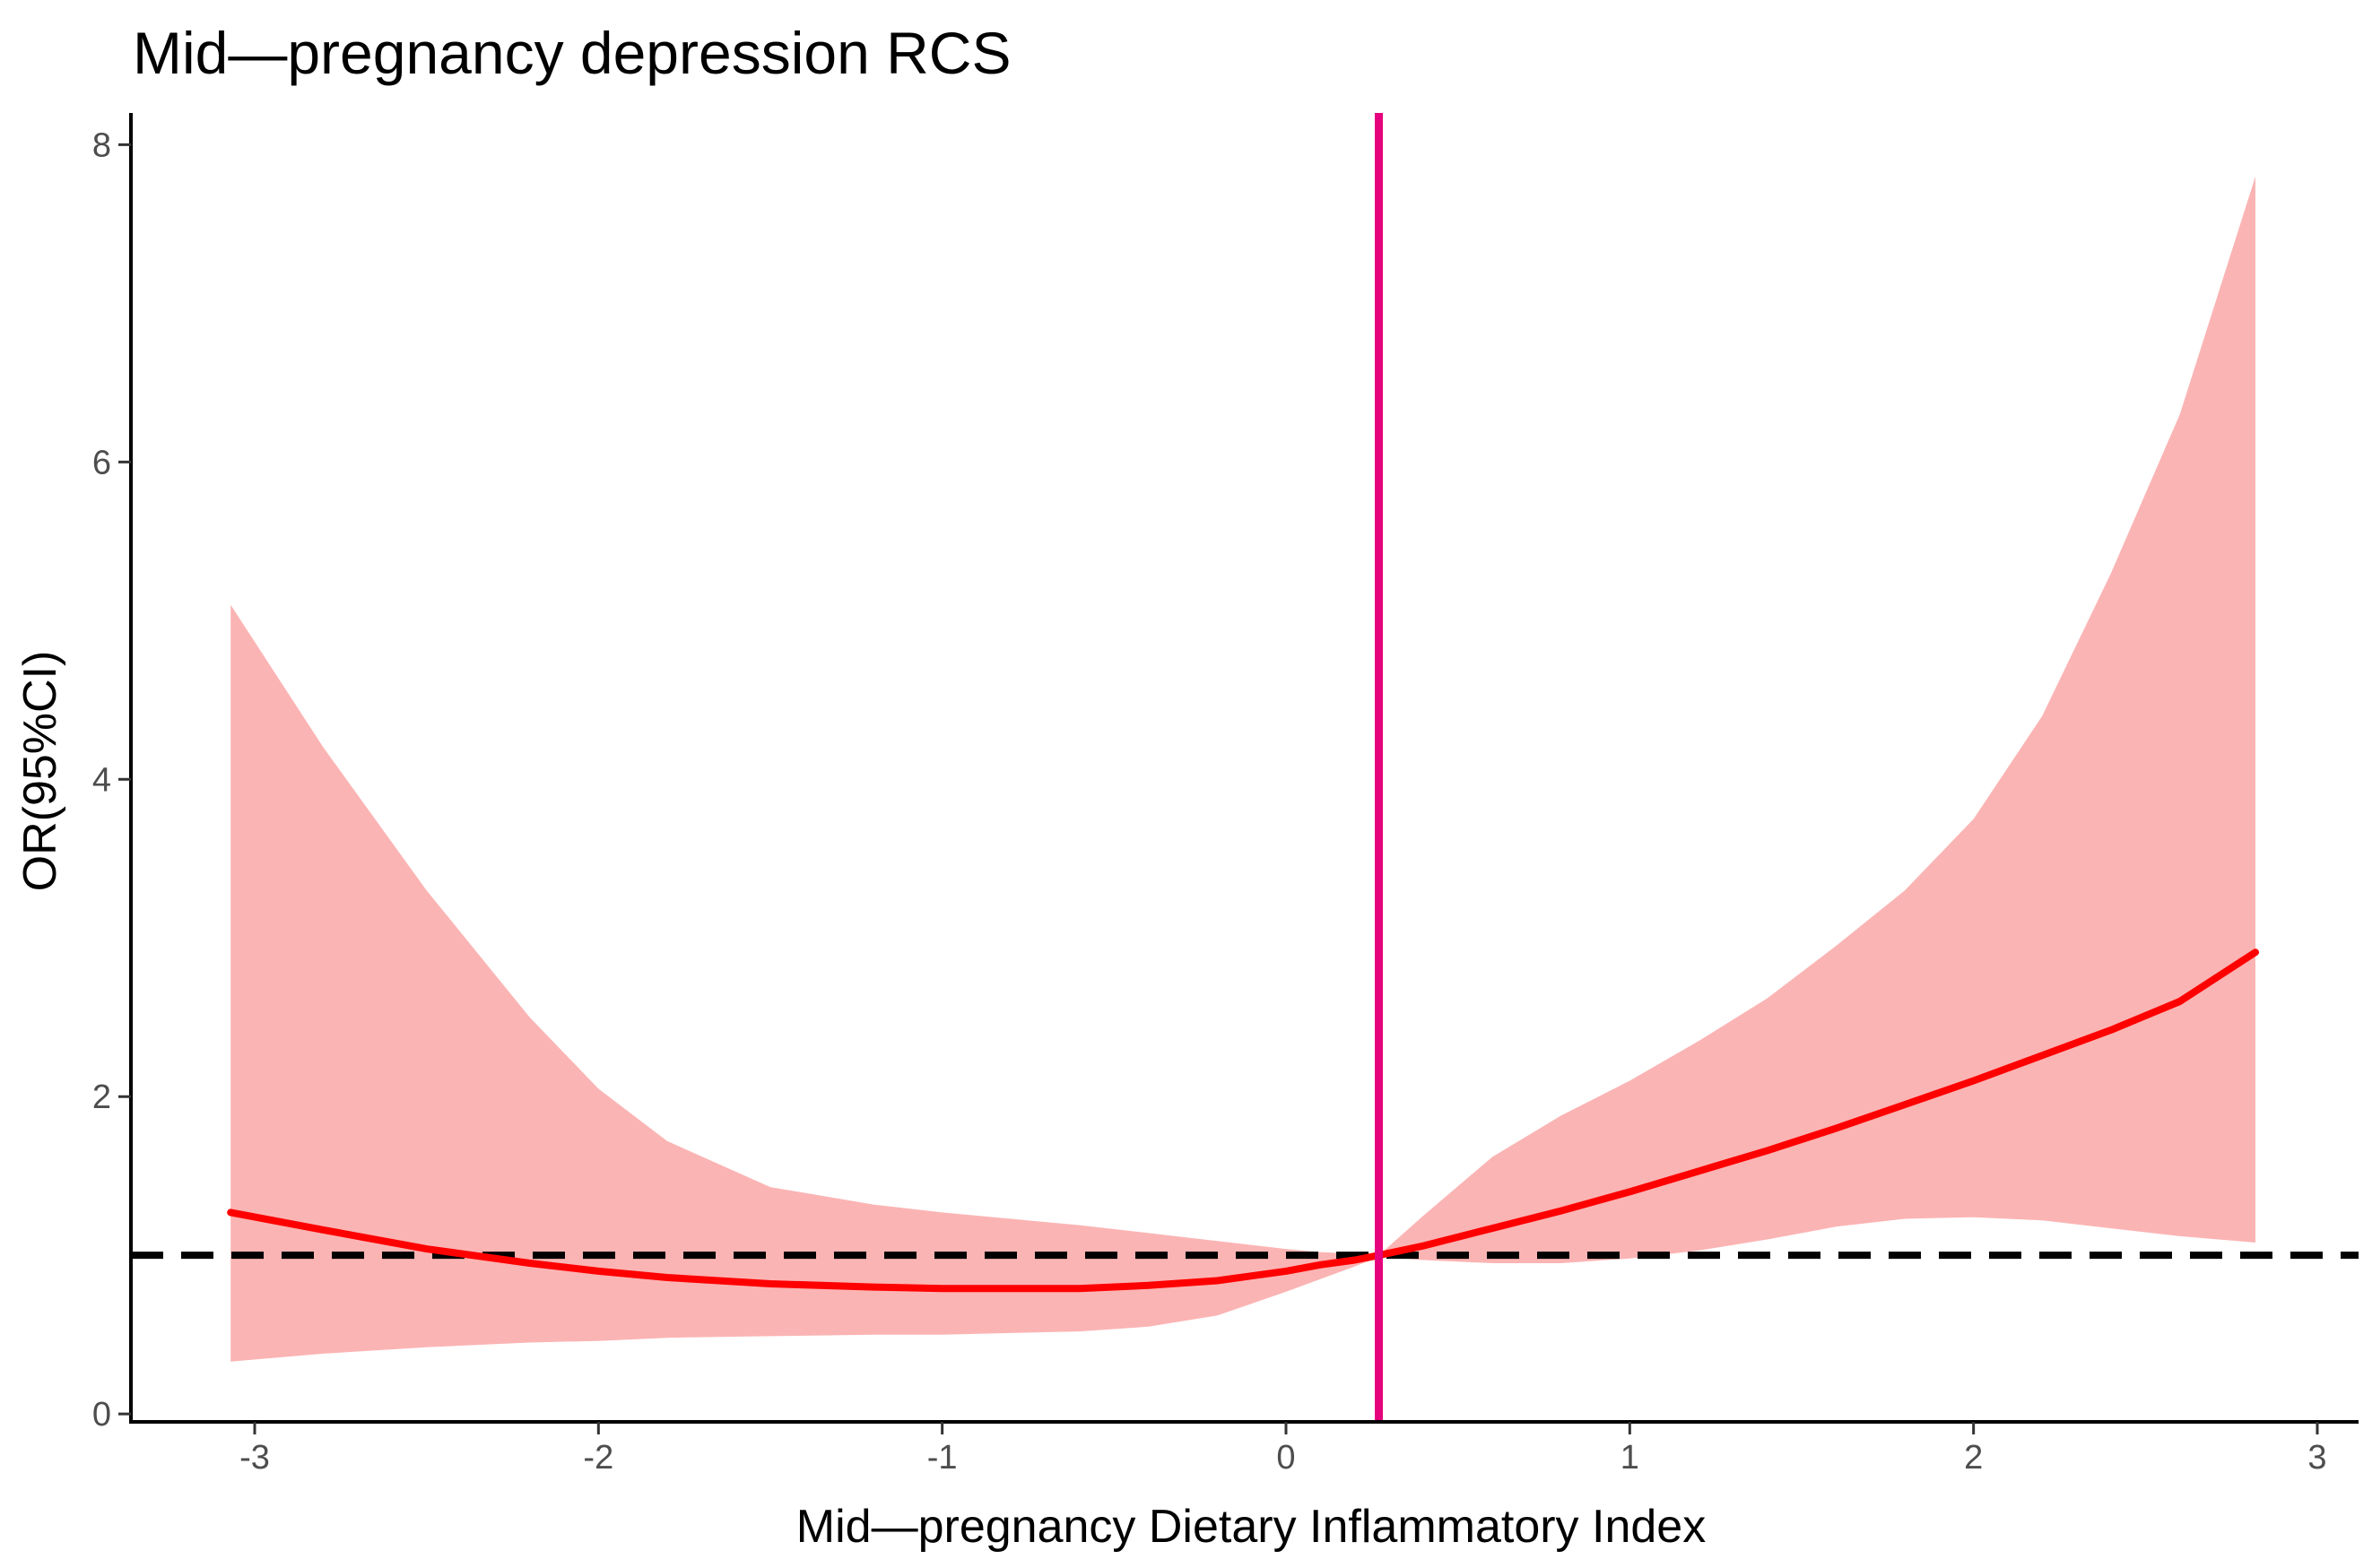  Describe the element at coordinates (572, 53) in the screenshot. I see `chart-title: Mid—pregnancy depression RCS` at that location.